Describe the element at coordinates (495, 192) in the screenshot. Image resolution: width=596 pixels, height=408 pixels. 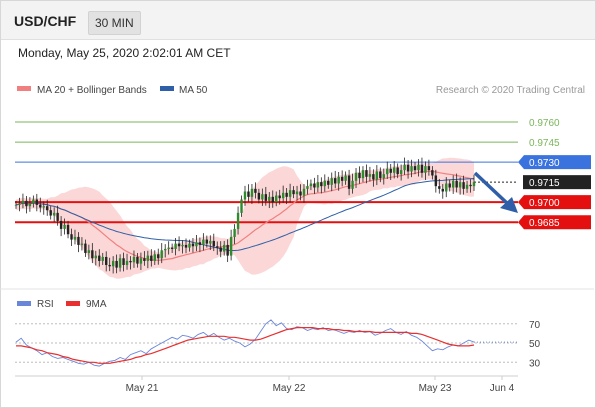
I see `projection-arrow` at that location.